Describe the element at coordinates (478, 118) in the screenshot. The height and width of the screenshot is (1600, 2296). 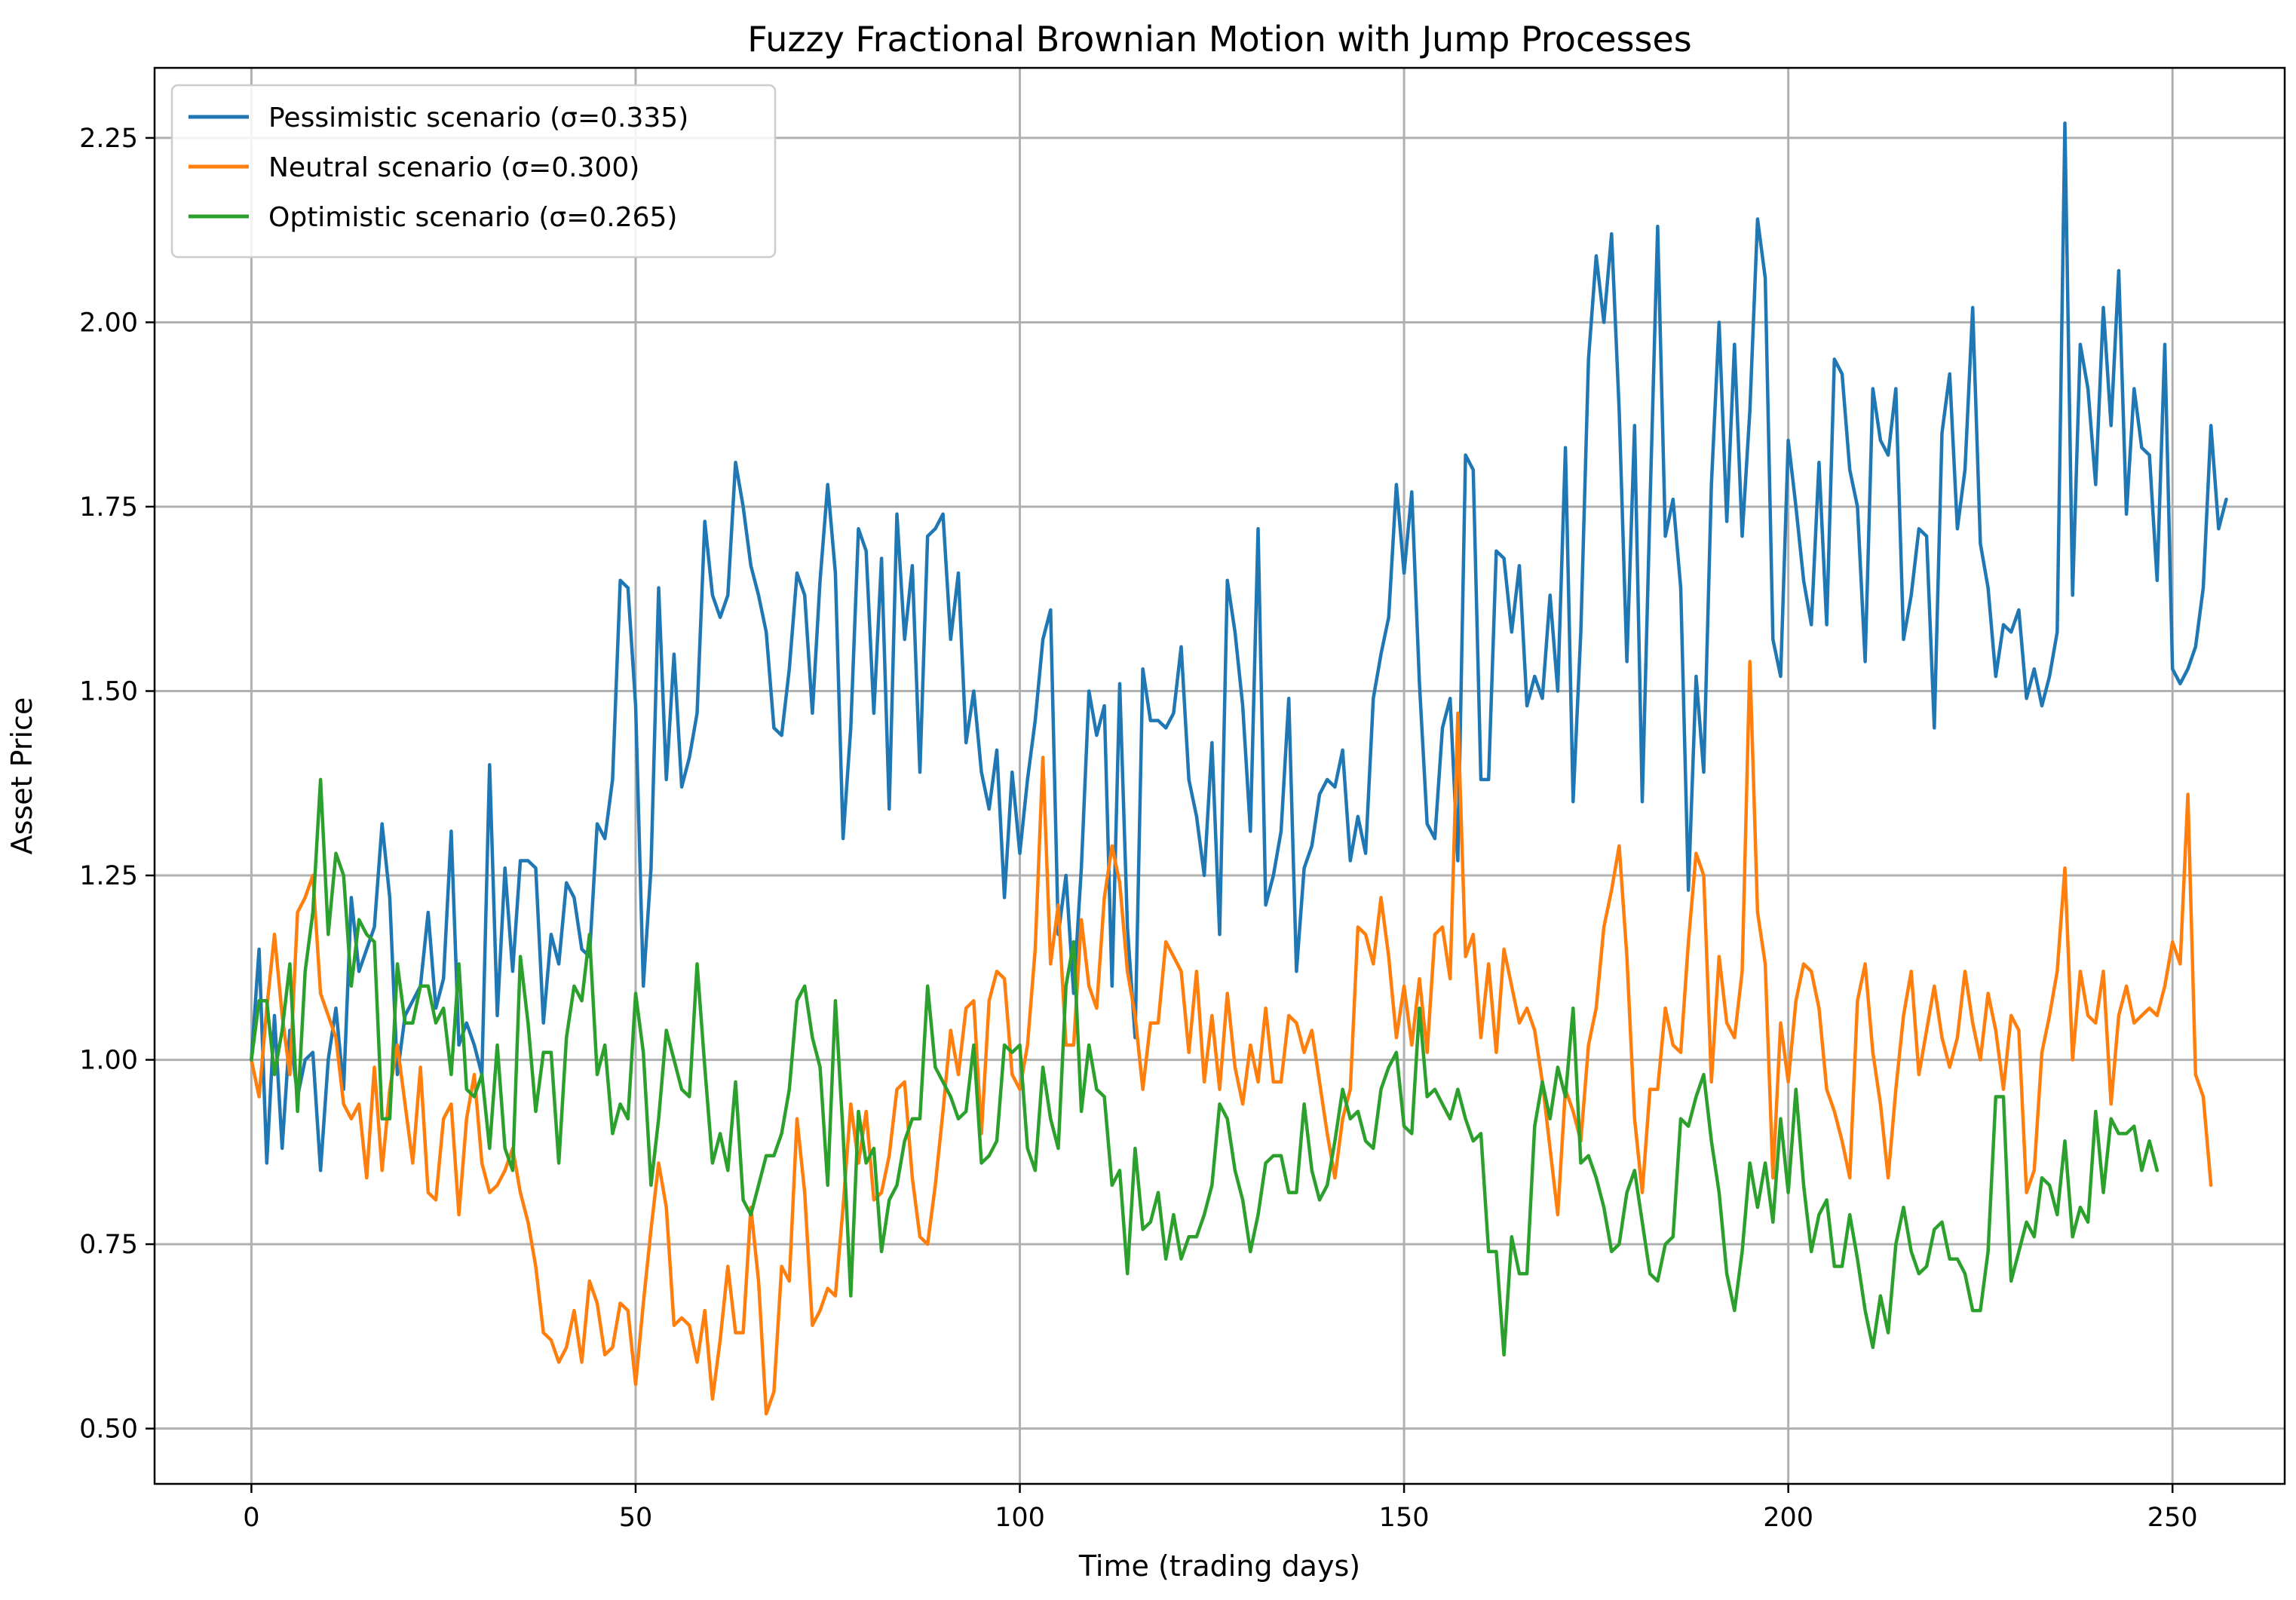
I see `legend-entry-label: Pessimistic scenario (σ=0.335)` at that location.